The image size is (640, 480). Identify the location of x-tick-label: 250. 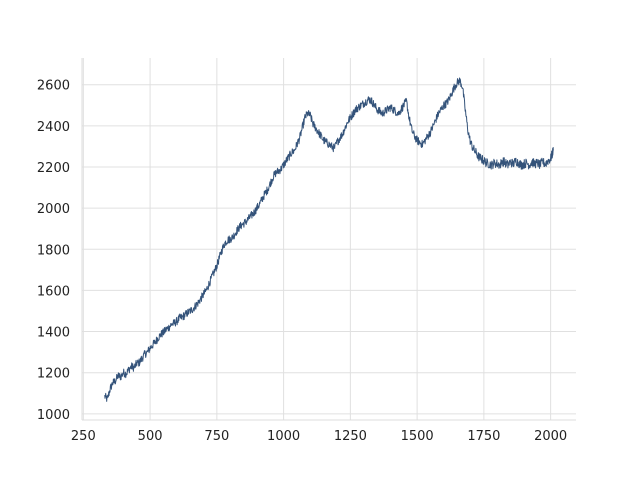
(83, 436).